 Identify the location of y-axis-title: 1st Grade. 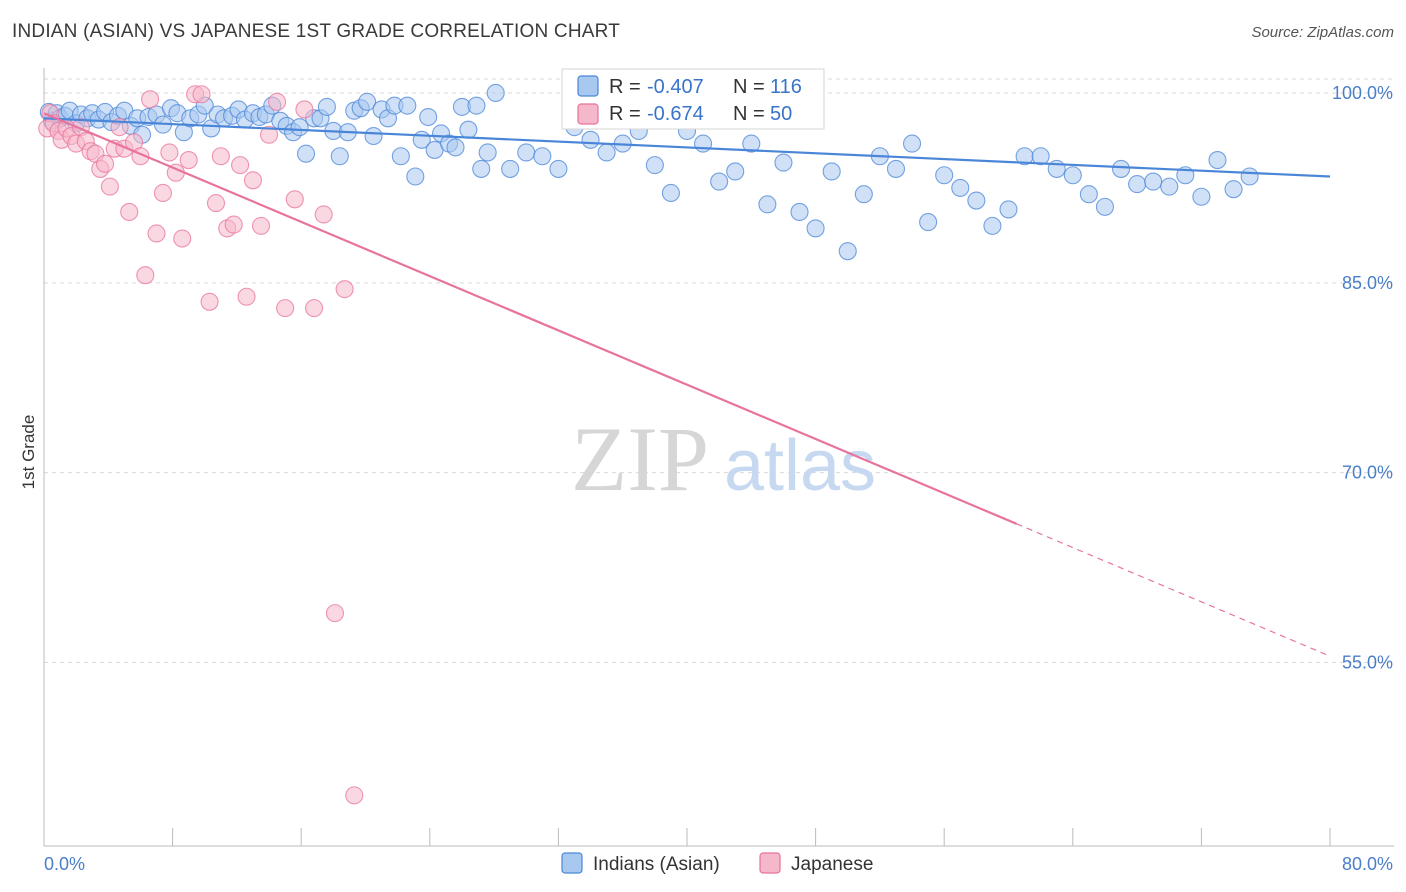
(28, 452).